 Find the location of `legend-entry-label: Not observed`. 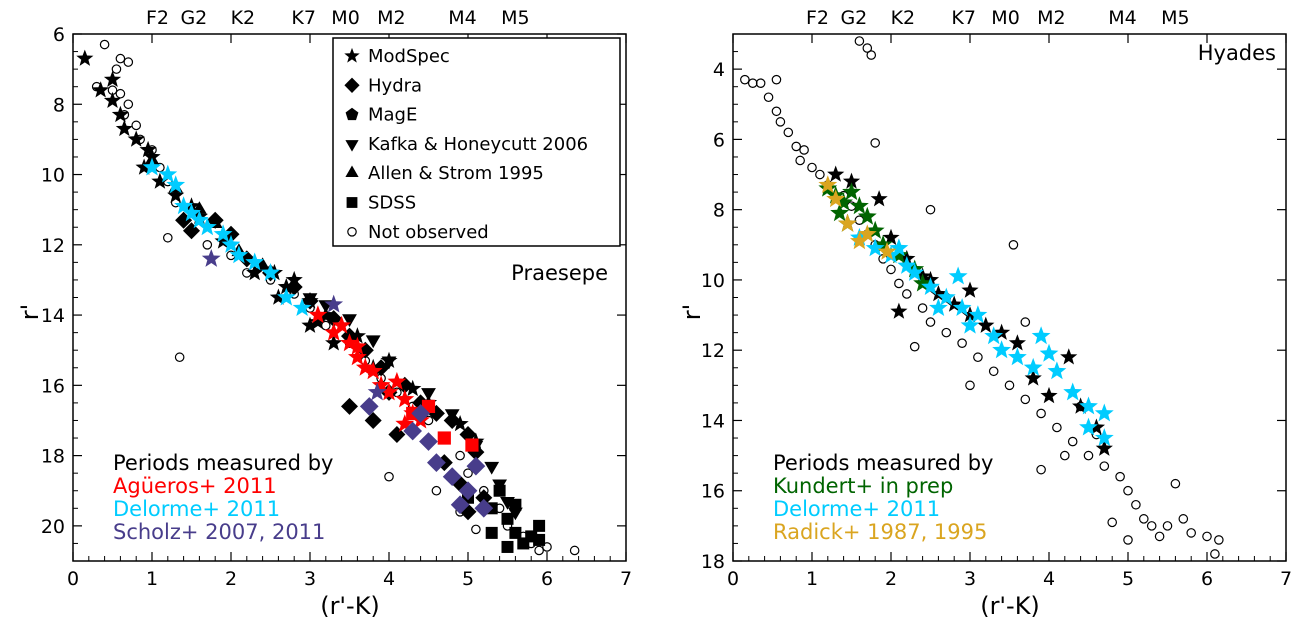

legend-entry-label: Not observed is located at coordinates (428, 232).